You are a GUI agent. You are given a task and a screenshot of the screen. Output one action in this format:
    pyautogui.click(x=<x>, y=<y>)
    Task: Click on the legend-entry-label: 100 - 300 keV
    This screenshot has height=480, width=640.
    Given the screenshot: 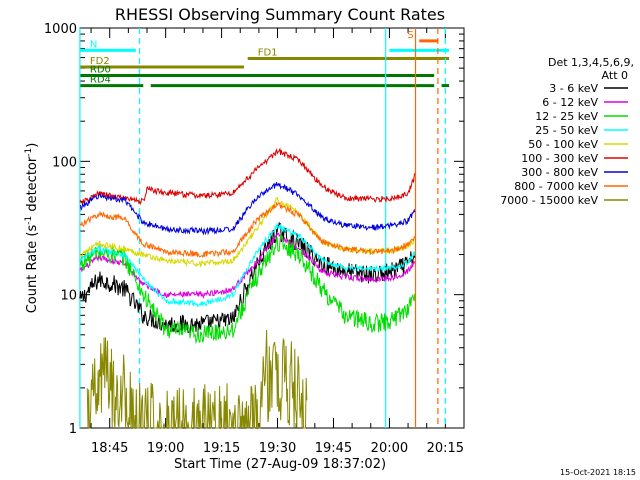 What is the action you would take?
    pyautogui.click(x=559, y=158)
    